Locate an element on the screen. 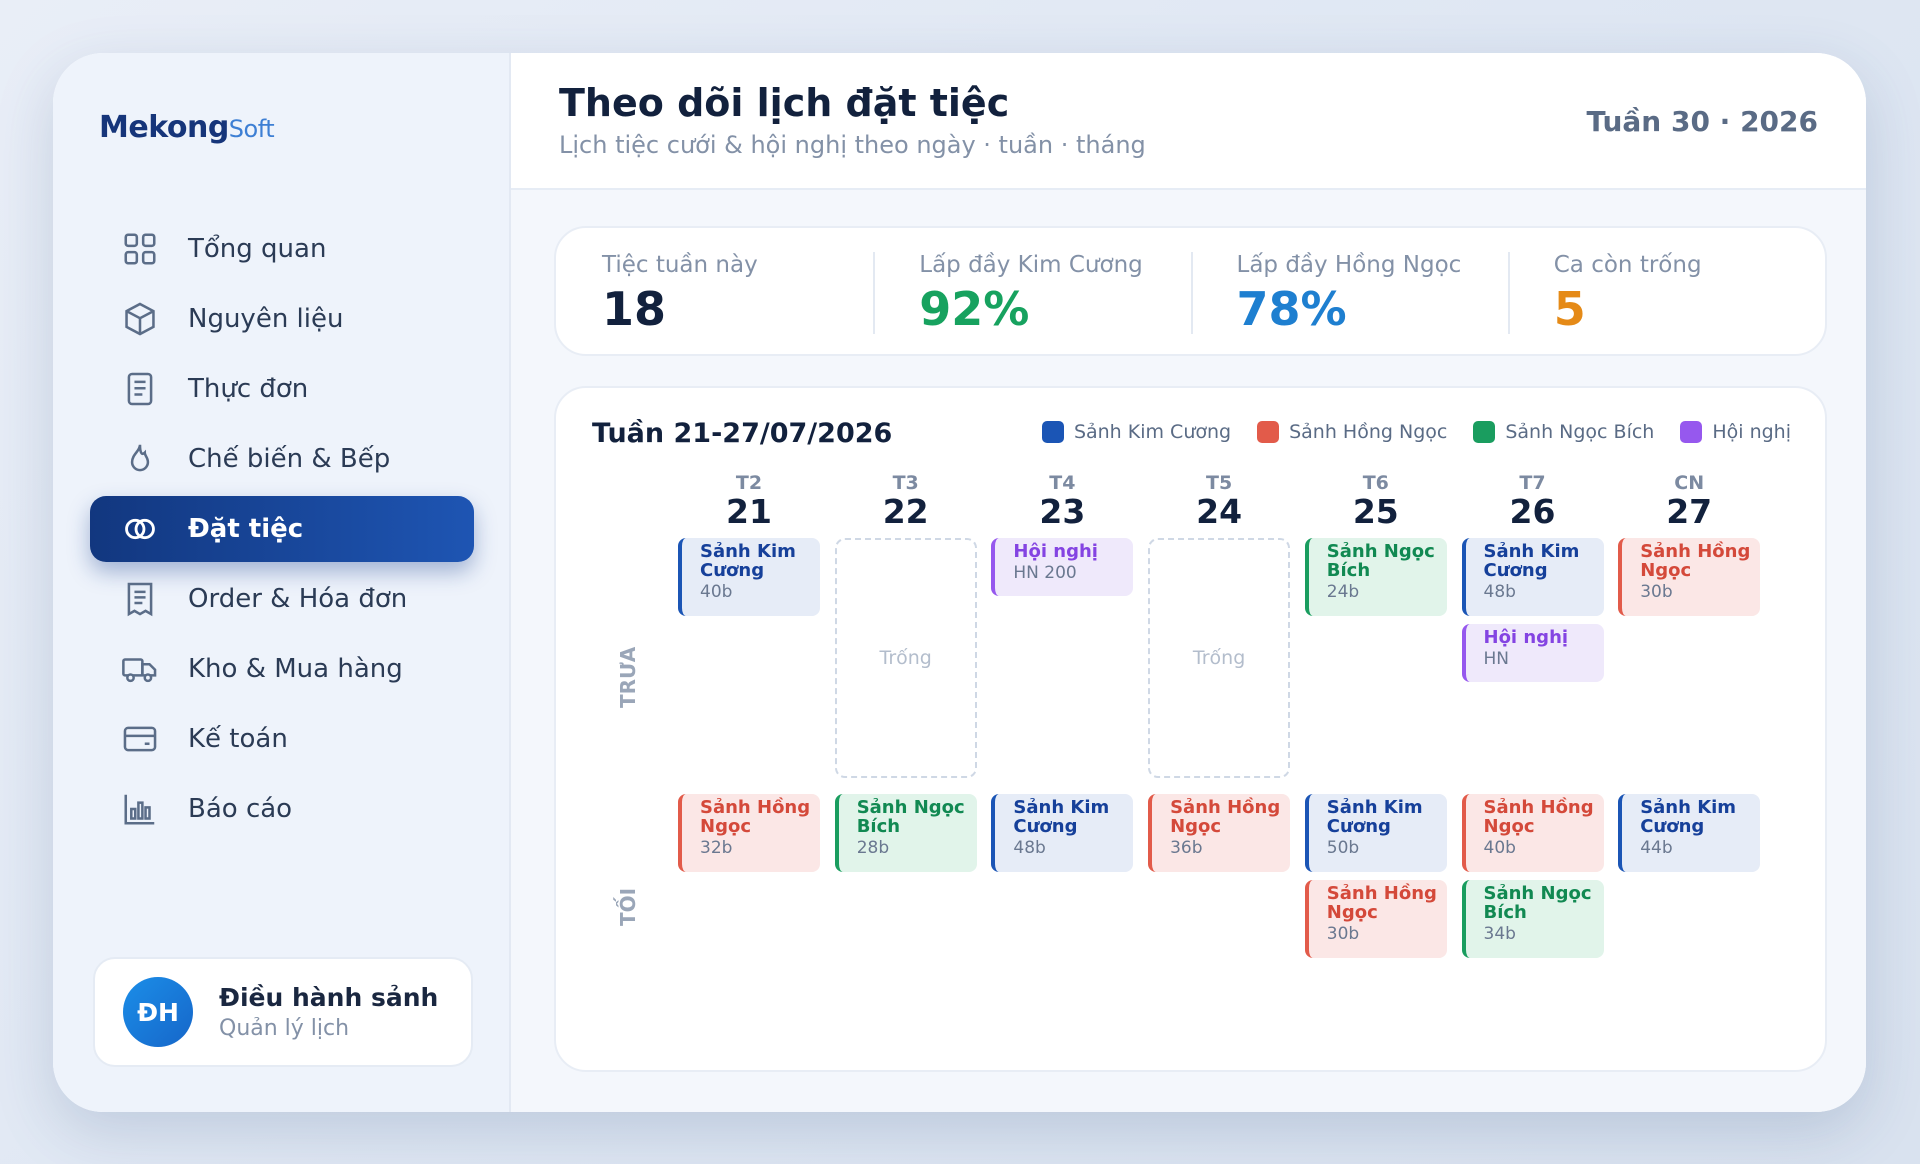  day-header: T3 22 is located at coordinates (906, 501).